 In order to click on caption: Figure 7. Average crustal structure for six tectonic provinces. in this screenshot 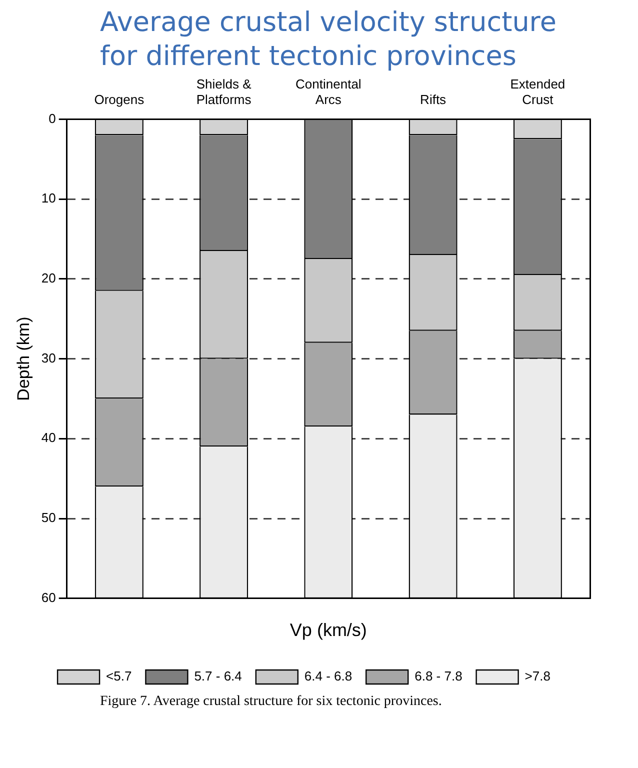, I will do `click(271, 702)`.